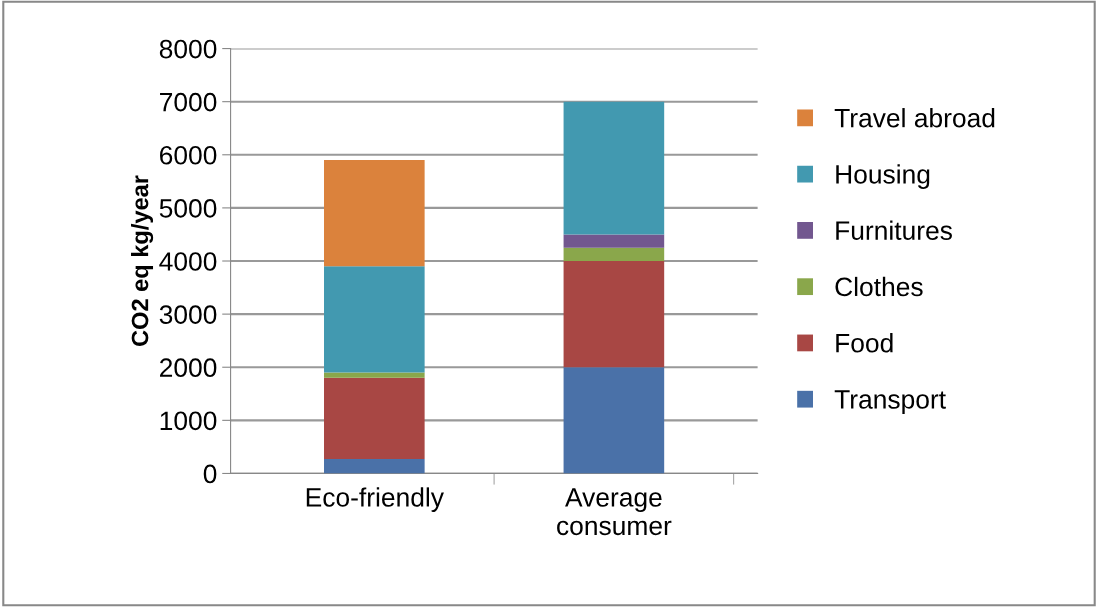  What do you see at coordinates (883, 176) in the screenshot?
I see `legend-label: Housing` at bounding box center [883, 176].